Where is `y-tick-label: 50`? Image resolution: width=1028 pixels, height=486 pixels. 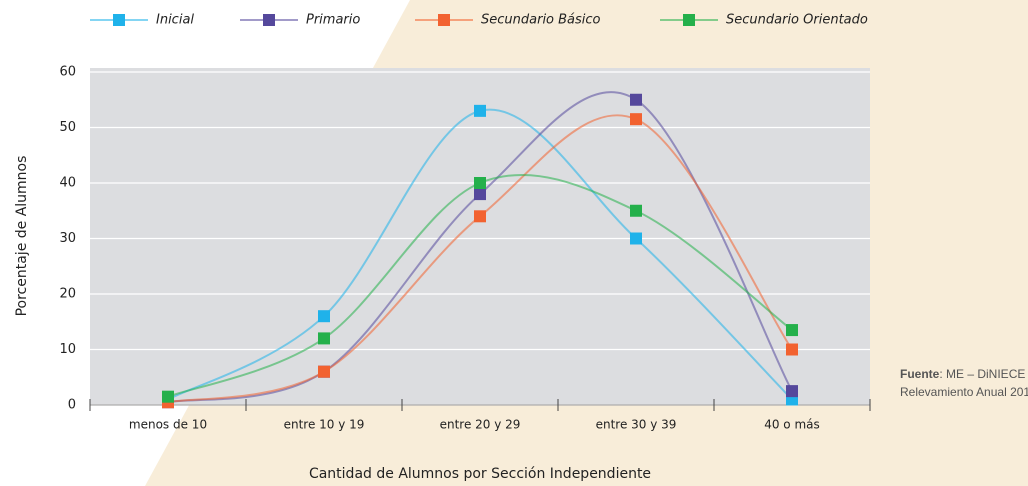
y-tick-label: 50 is located at coordinates (67, 127).